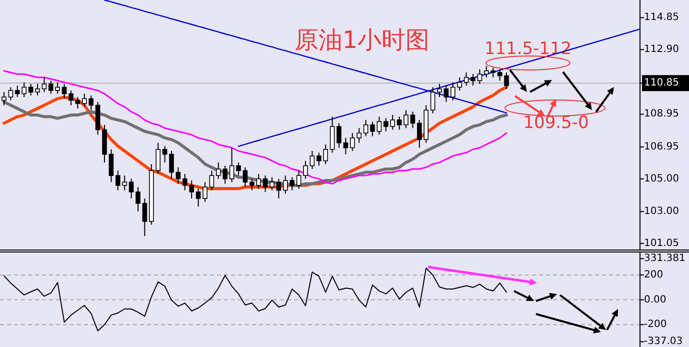  What do you see at coordinates (654, 274) in the screenshot?
I see `y-tick-label: 200` at bounding box center [654, 274].